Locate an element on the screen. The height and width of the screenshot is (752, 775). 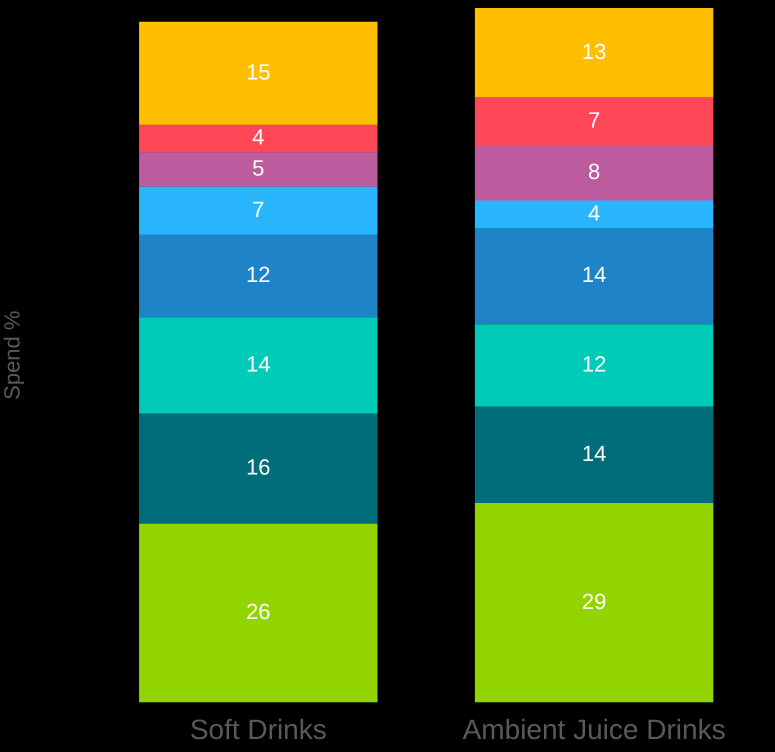
data-label: 29 is located at coordinates (594, 601).